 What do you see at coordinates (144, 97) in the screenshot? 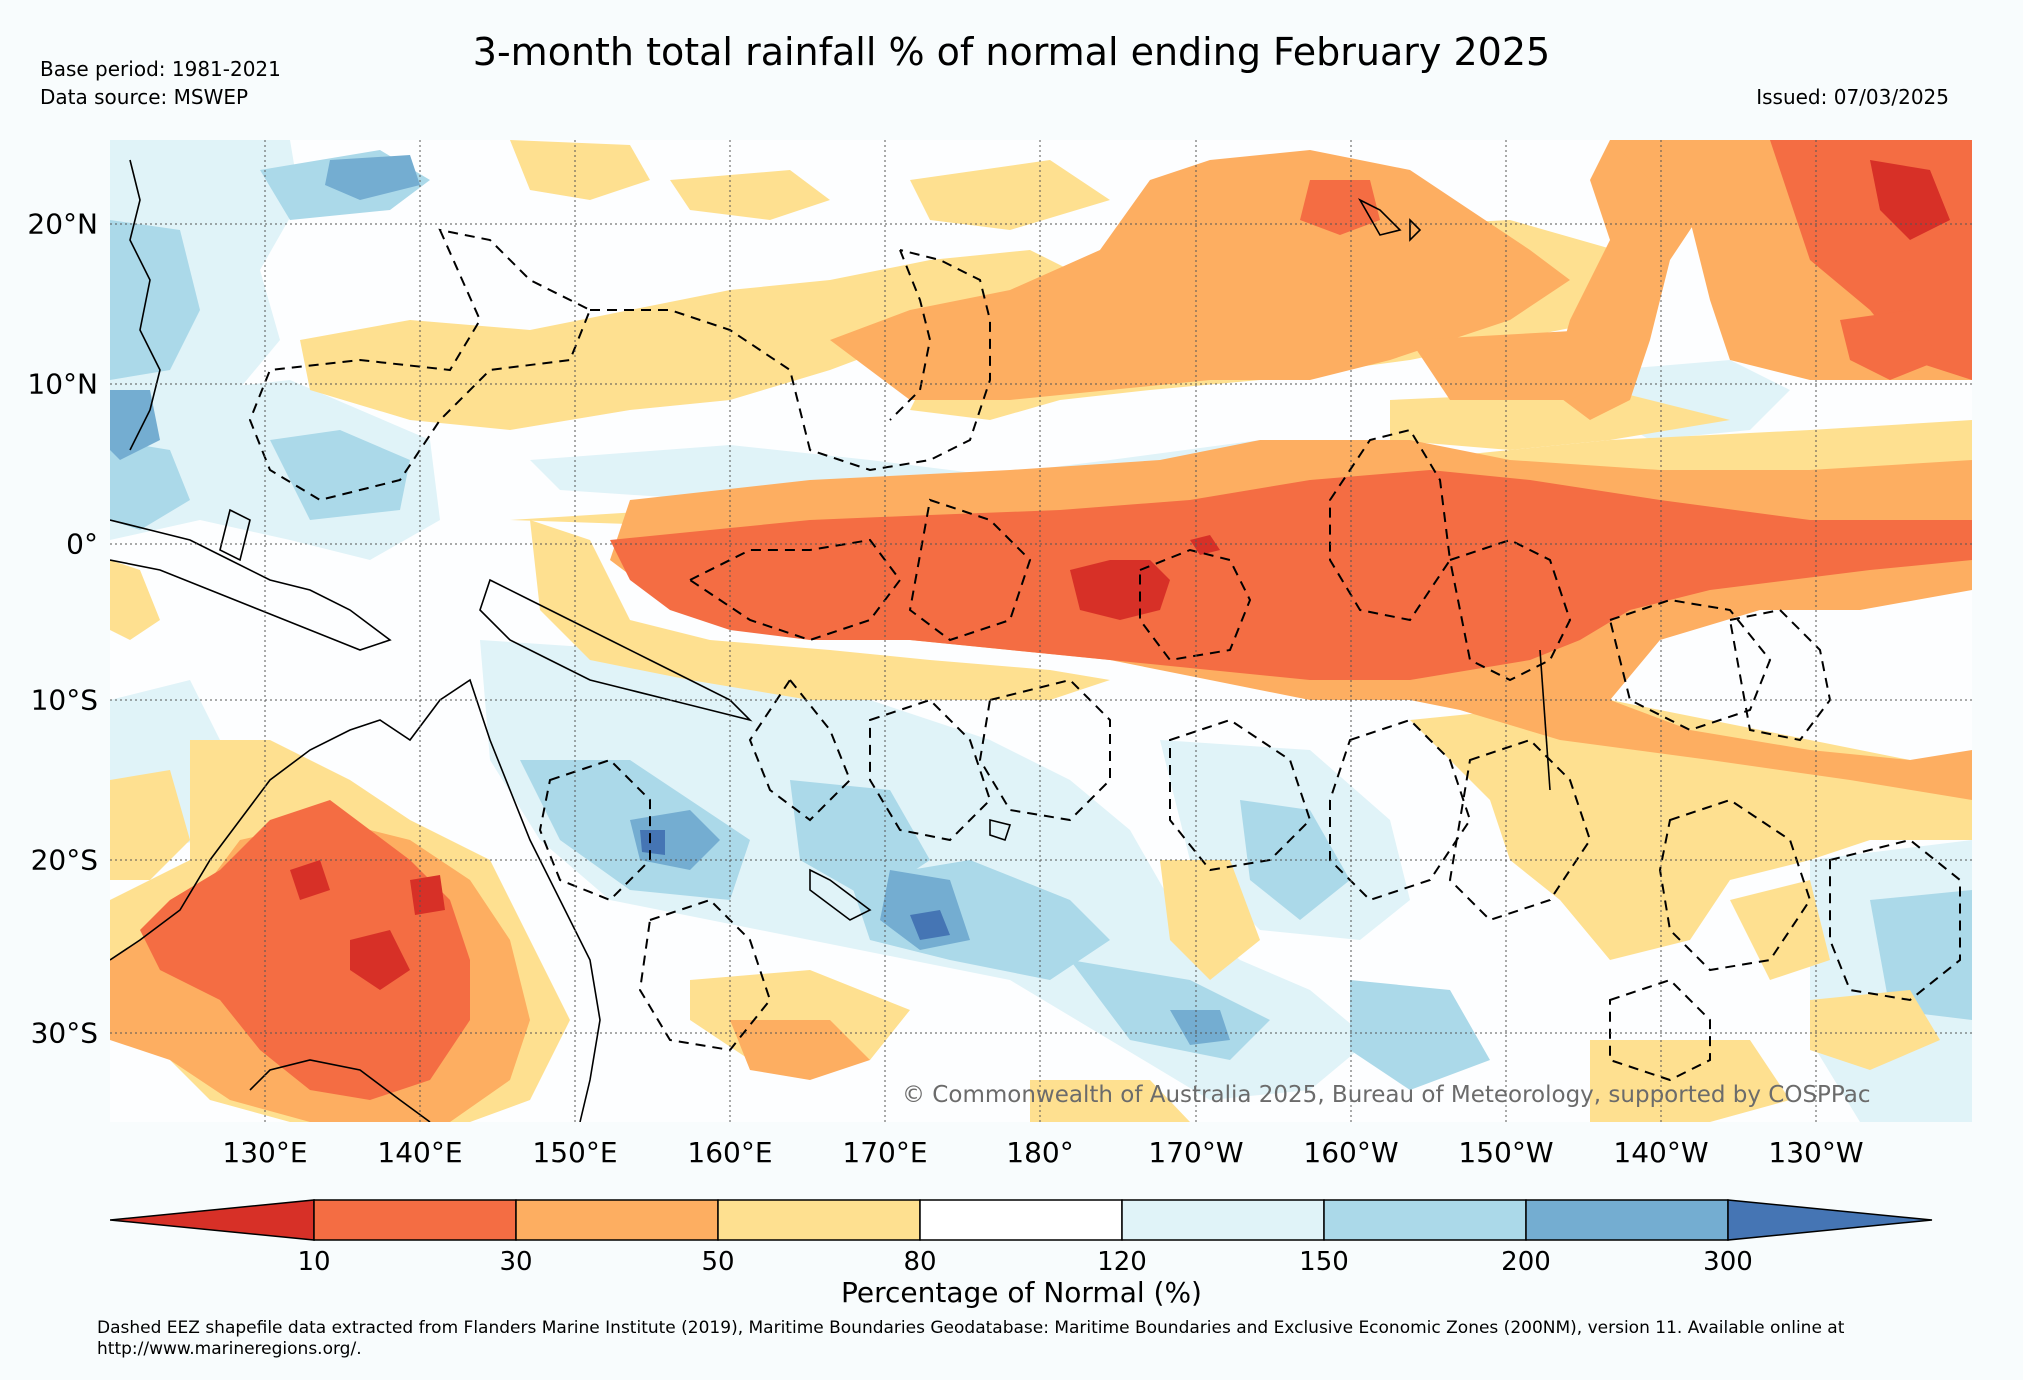
I see `data-source-label: Data source: MSWEP` at bounding box center [144, 97].